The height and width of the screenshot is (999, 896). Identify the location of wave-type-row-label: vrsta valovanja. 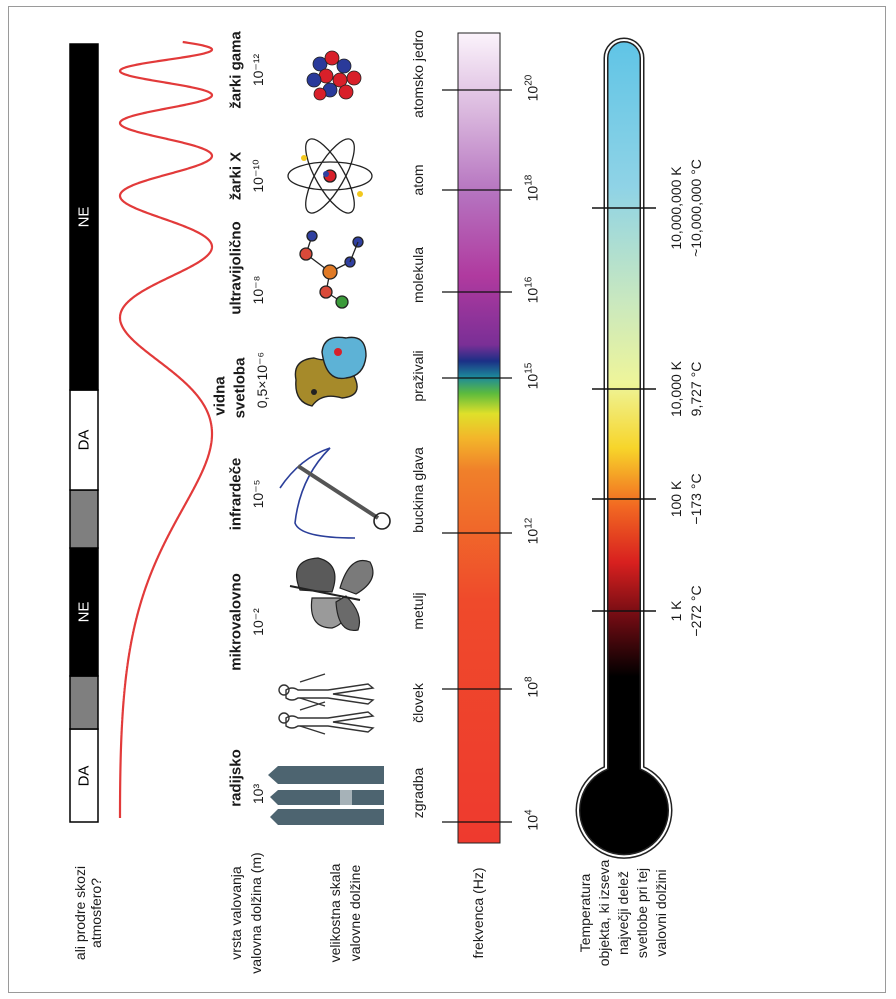
(235, 913).